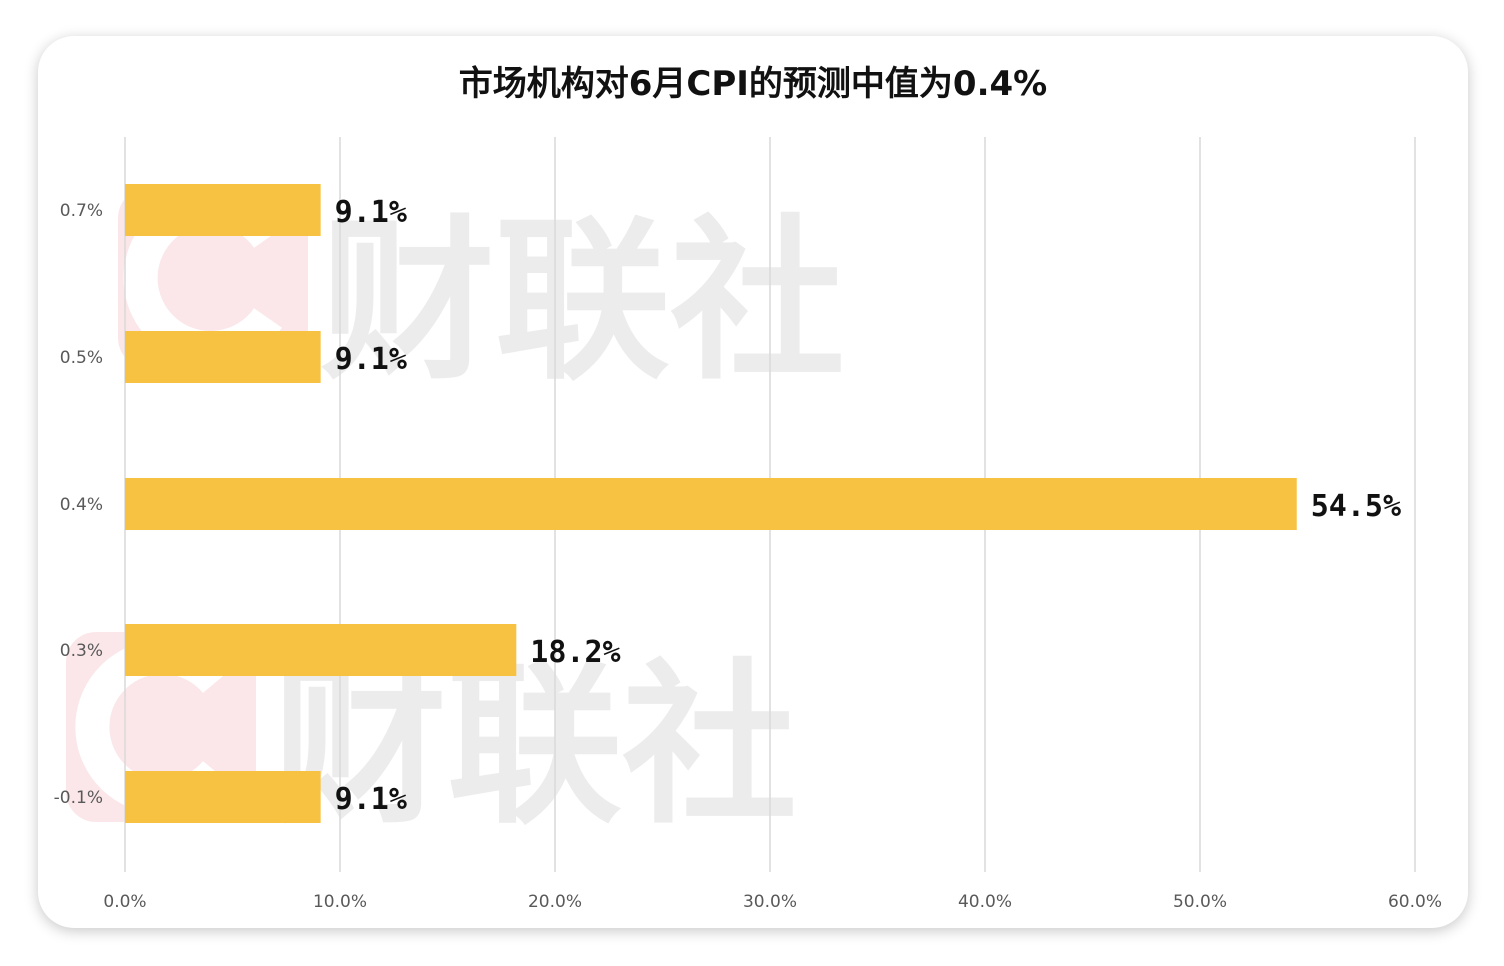 The image size is (1504, 966). What do you see at coordinates (124, 902) in the screenshot?
I see `x-tick-label: 0.0%` at bounding box center [124, 902].